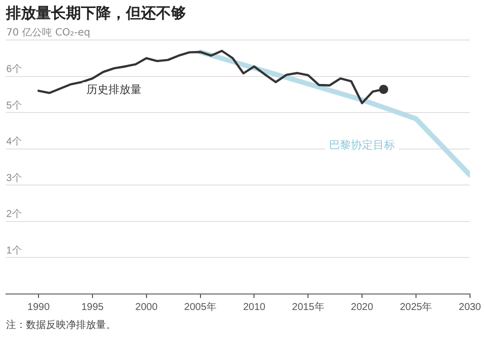 The height and width of the screenshot is (344, 484). I want to click on x-tick-label: 1990, so click(38, 307).